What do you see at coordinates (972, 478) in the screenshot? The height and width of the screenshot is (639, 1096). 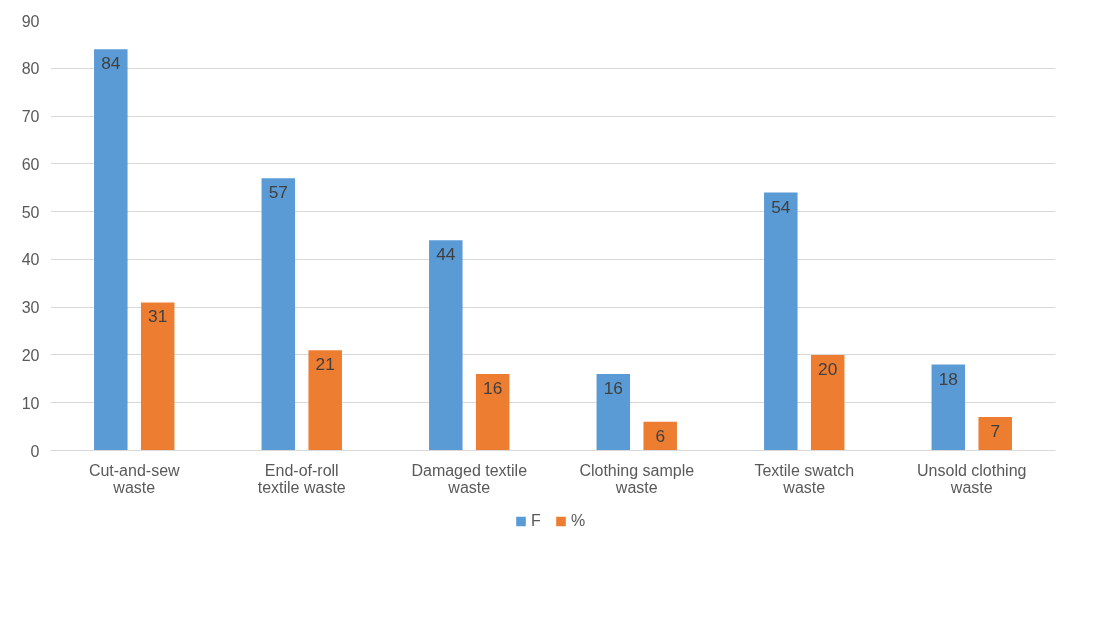 I see `x-tick-label: Unsold clothing waste` at bounding box center [972, 478].